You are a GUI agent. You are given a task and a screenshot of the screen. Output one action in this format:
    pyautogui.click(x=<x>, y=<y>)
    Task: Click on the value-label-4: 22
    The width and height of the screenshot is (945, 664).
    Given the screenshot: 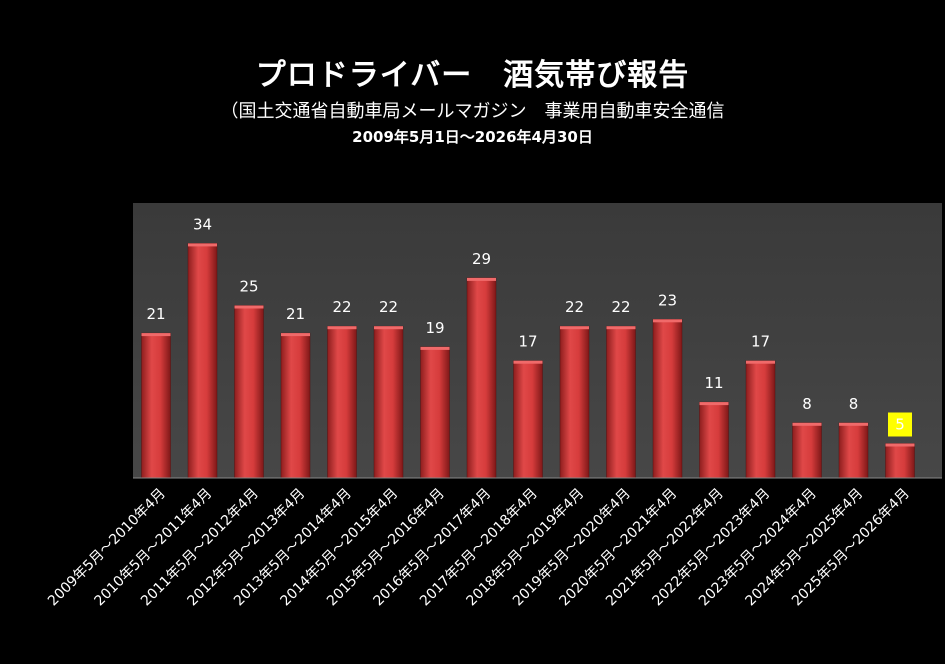 What is the action you would take?
    pyautogui.click(x=341, y=307)
    